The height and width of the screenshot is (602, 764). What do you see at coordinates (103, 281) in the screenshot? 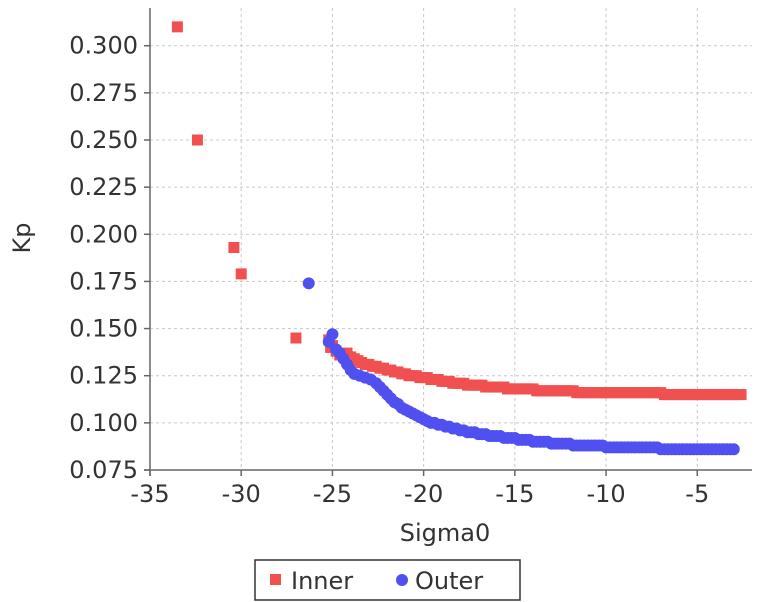
I see `y-tick-label: 0.175` at bounding box center [103, 281].